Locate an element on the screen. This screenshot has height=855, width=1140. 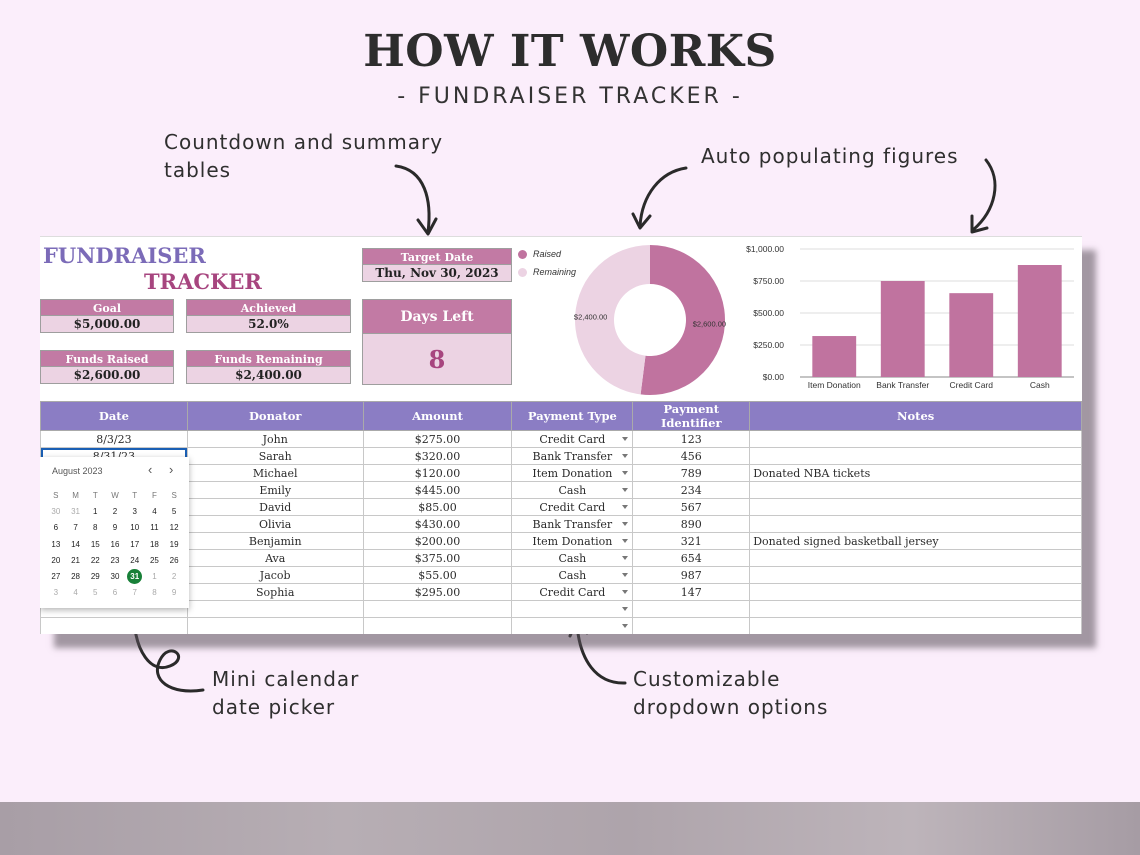
calendar-prev-icon: ‹ is located at coordinates (150, 469).